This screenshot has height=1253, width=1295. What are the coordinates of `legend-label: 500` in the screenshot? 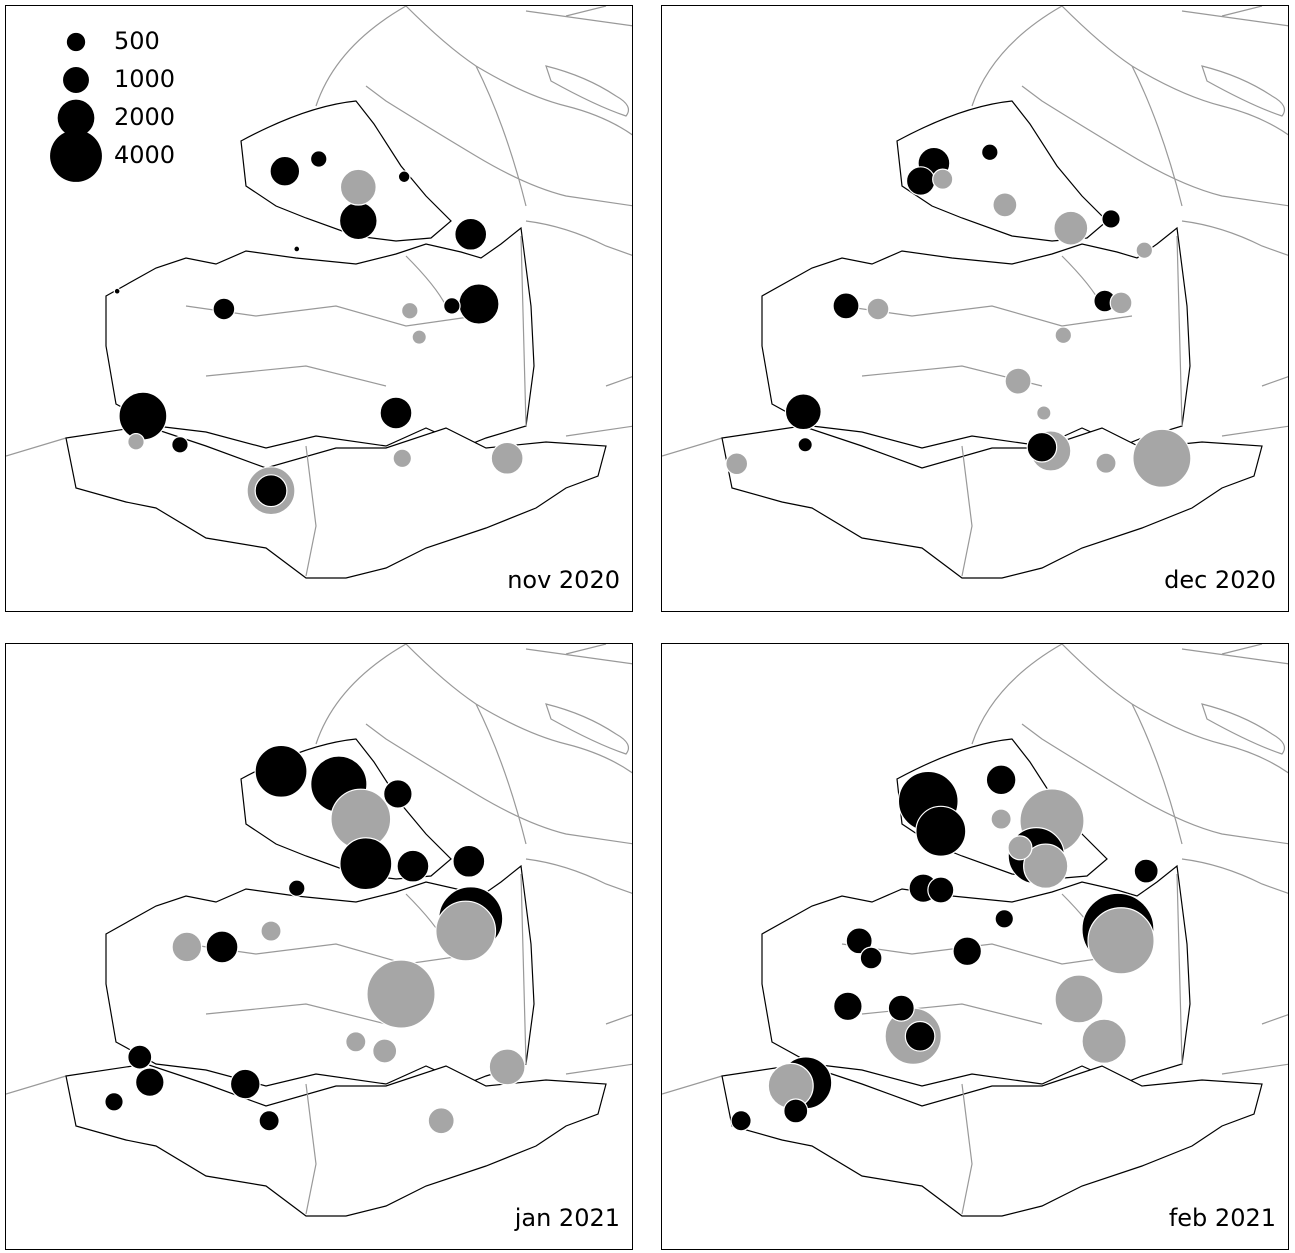 It's located at (137, 41).